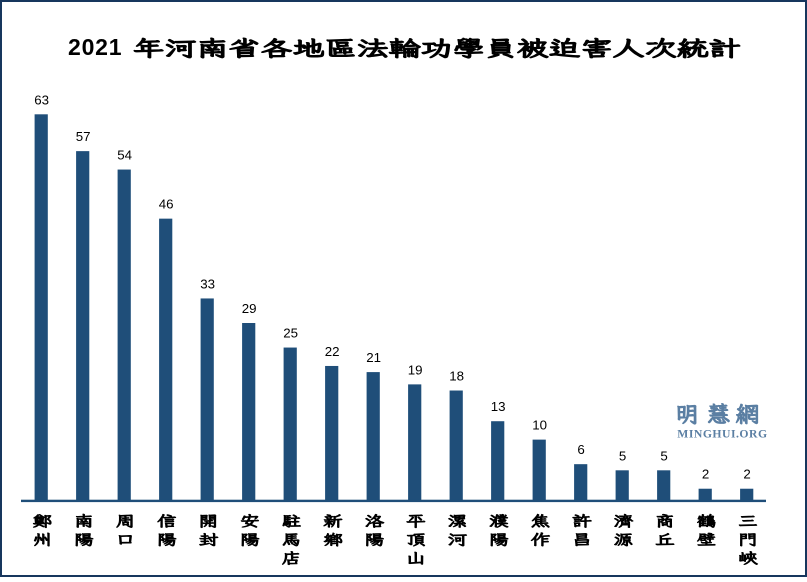 This screenshot has width=807, height=582. I want to click on svg-text: 22, so click(332, 351).